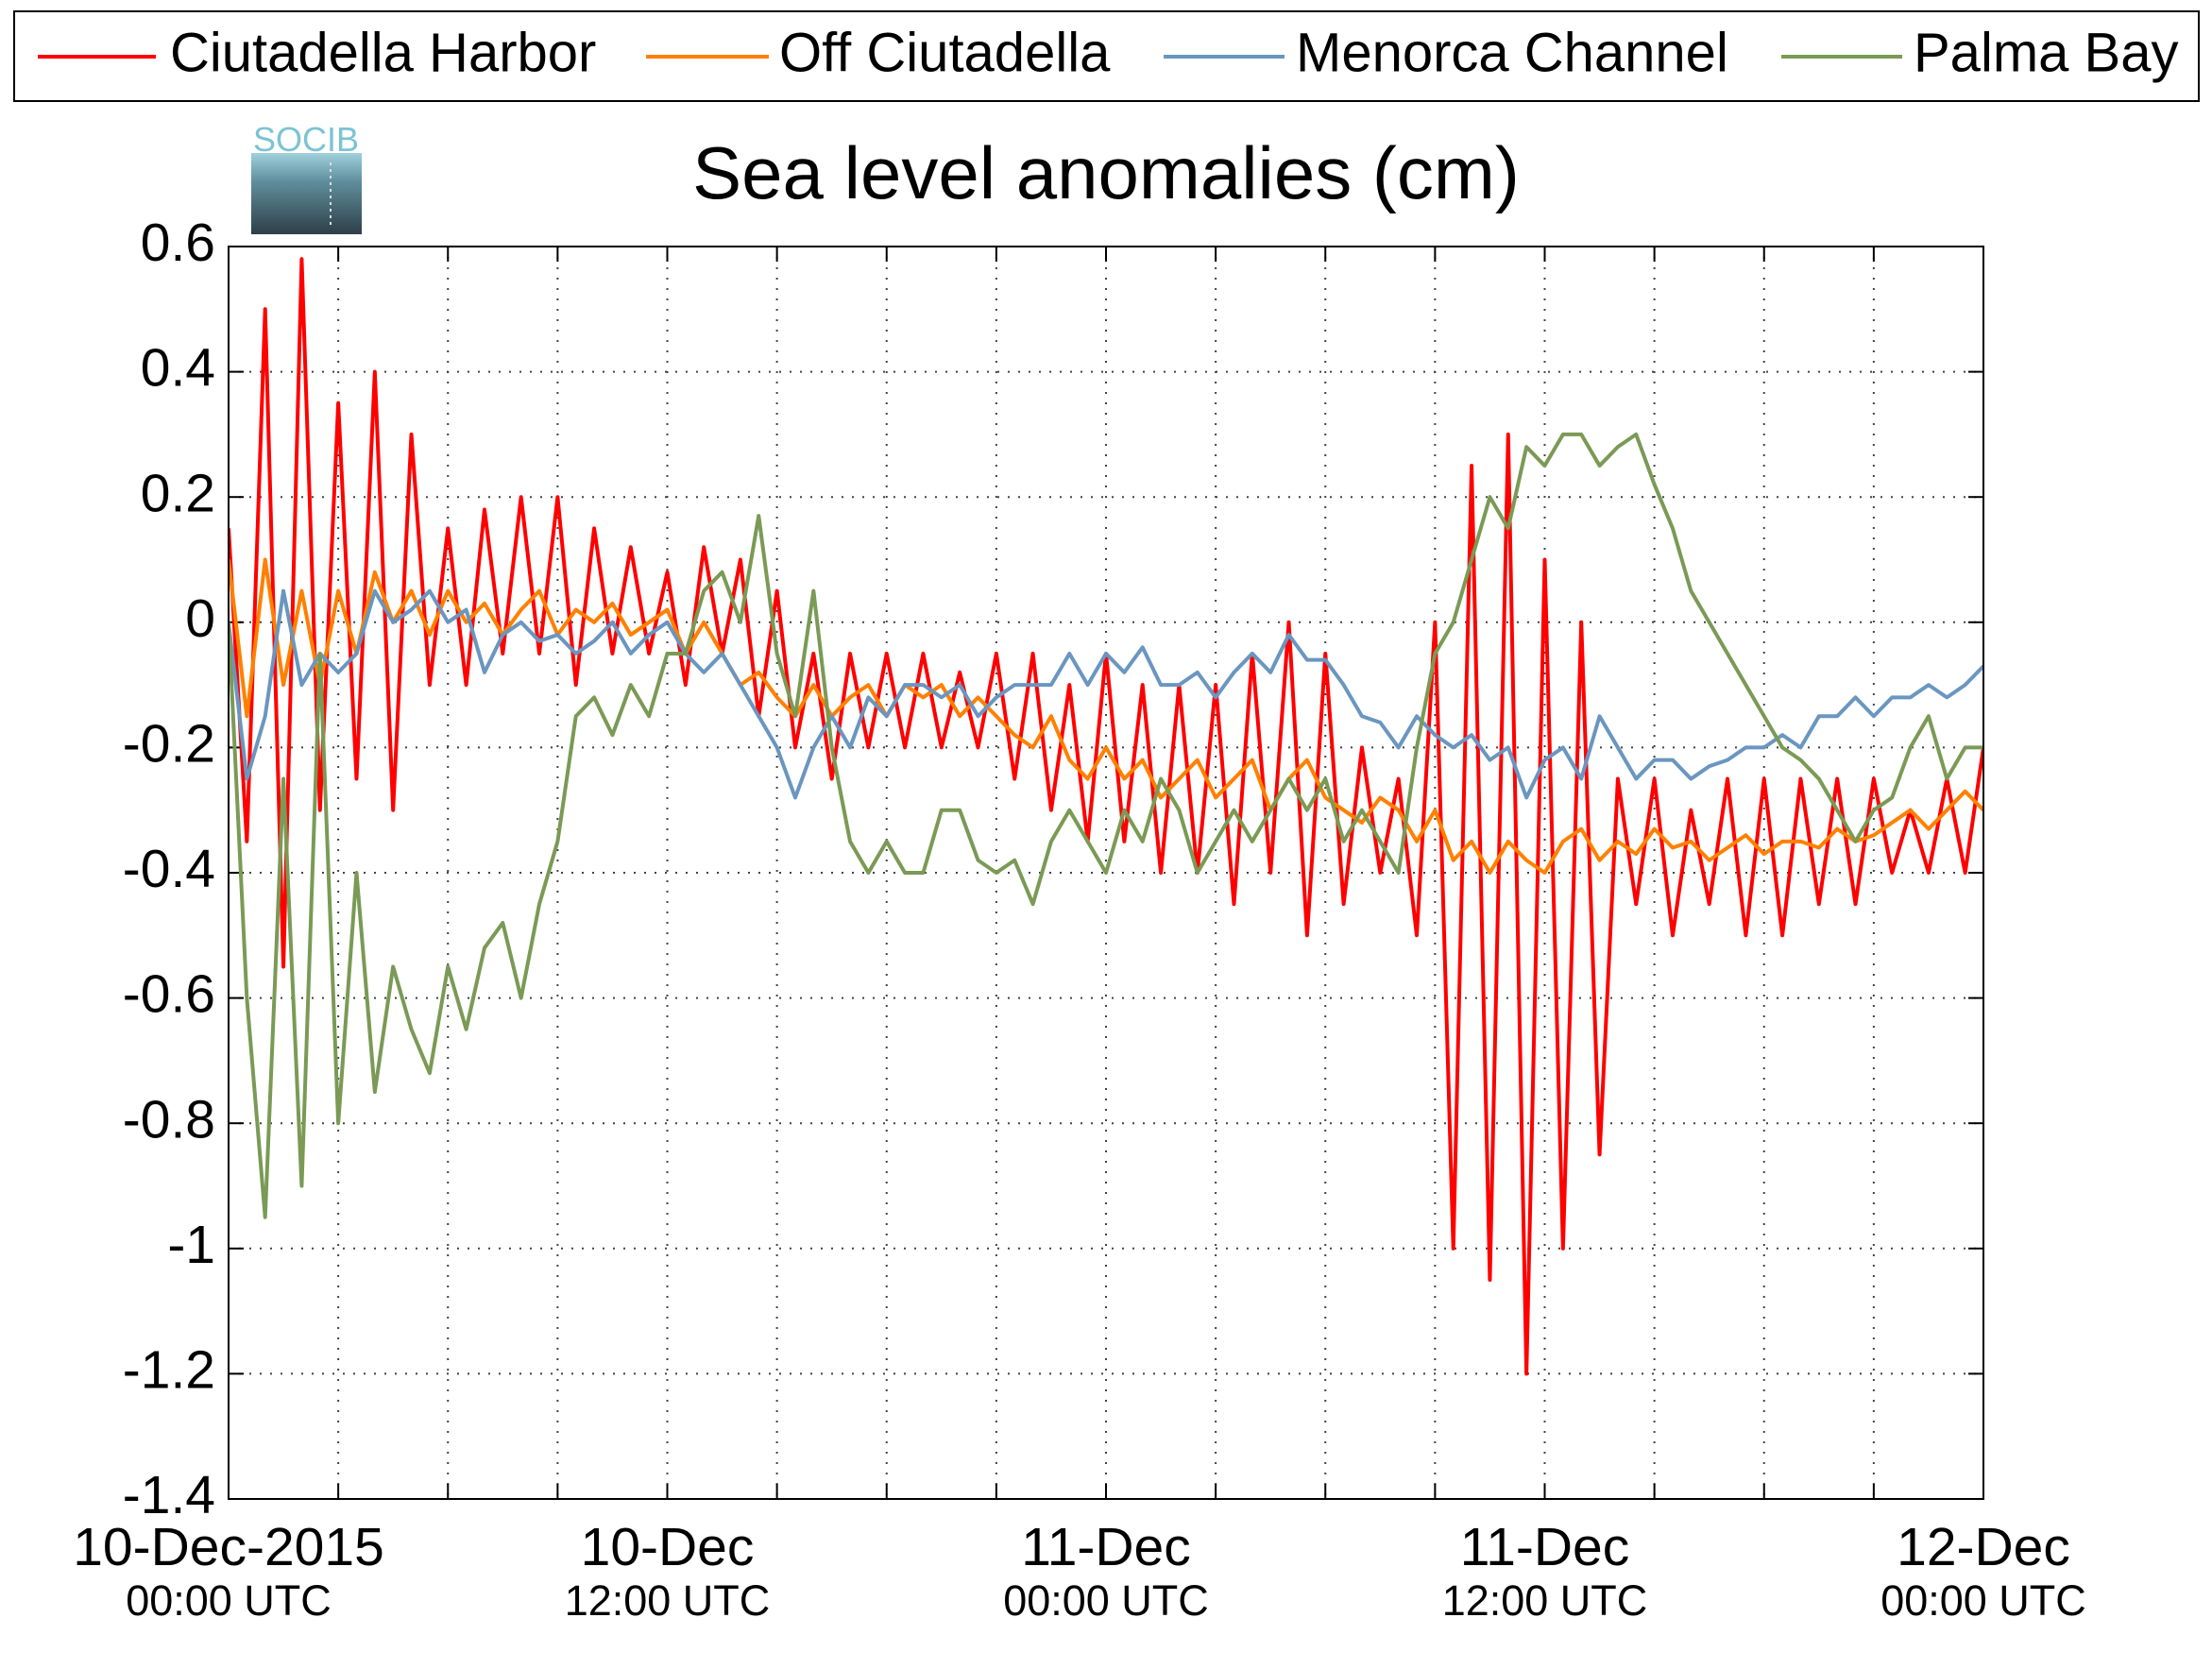 The image size is (2212, 1669). I want to click on legend-label: Ciutadella Harbor, so click(383, 53).